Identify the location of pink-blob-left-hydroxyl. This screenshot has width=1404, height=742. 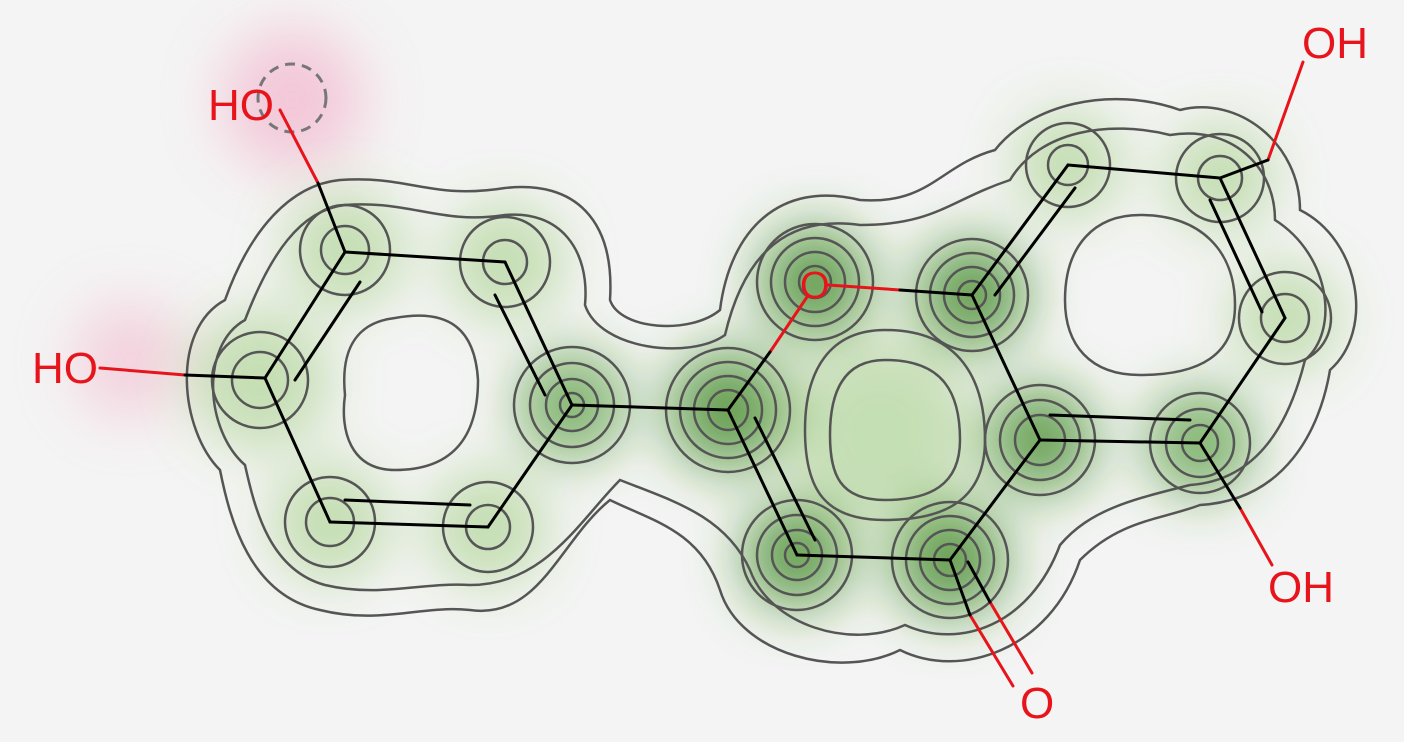
(130, 360).